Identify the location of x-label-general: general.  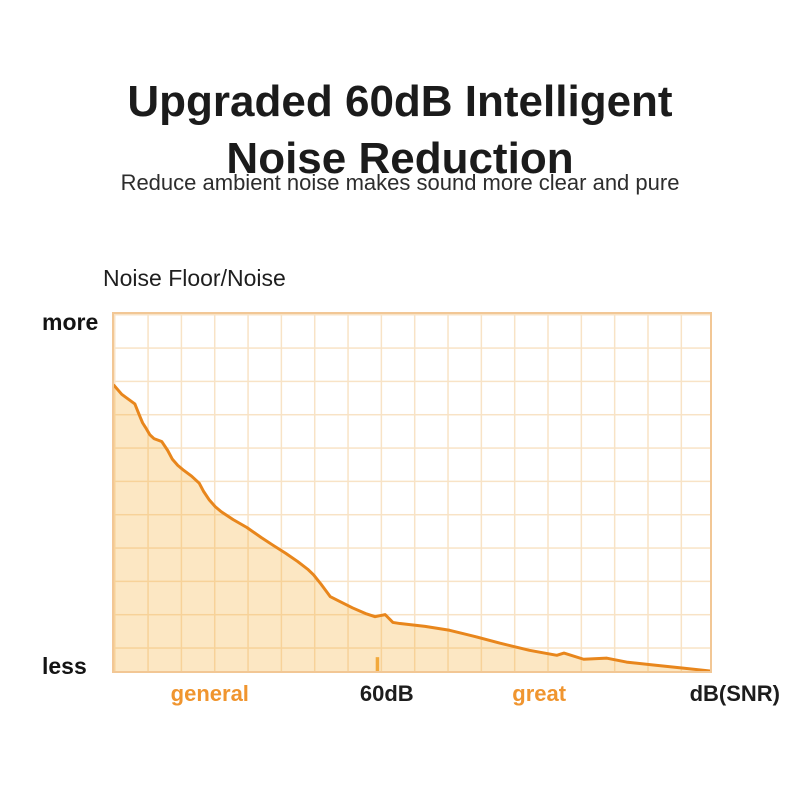
(209, 693).